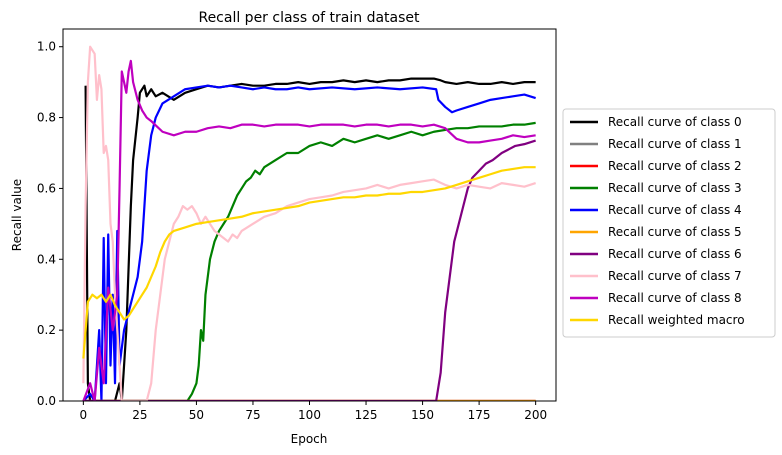 The width and height of the screenshot is (782, 455). Describe the element at coordinates (46, 259) in the screenshot. I see `y-tick-label: 0.4` at that location.